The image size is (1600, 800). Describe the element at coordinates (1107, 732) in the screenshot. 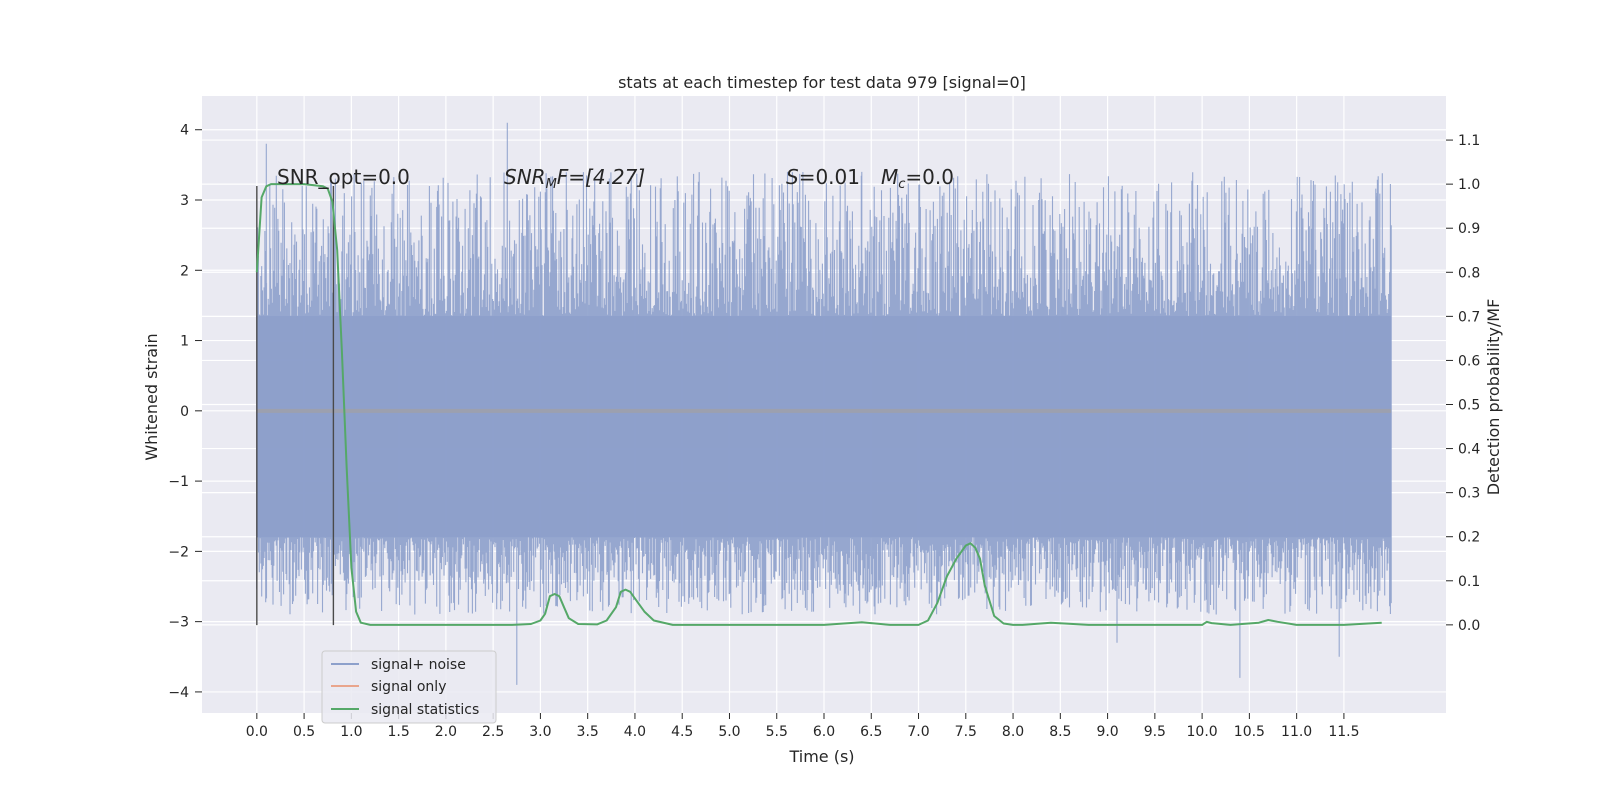

I see `x-tick-label: 9.0` at that location.